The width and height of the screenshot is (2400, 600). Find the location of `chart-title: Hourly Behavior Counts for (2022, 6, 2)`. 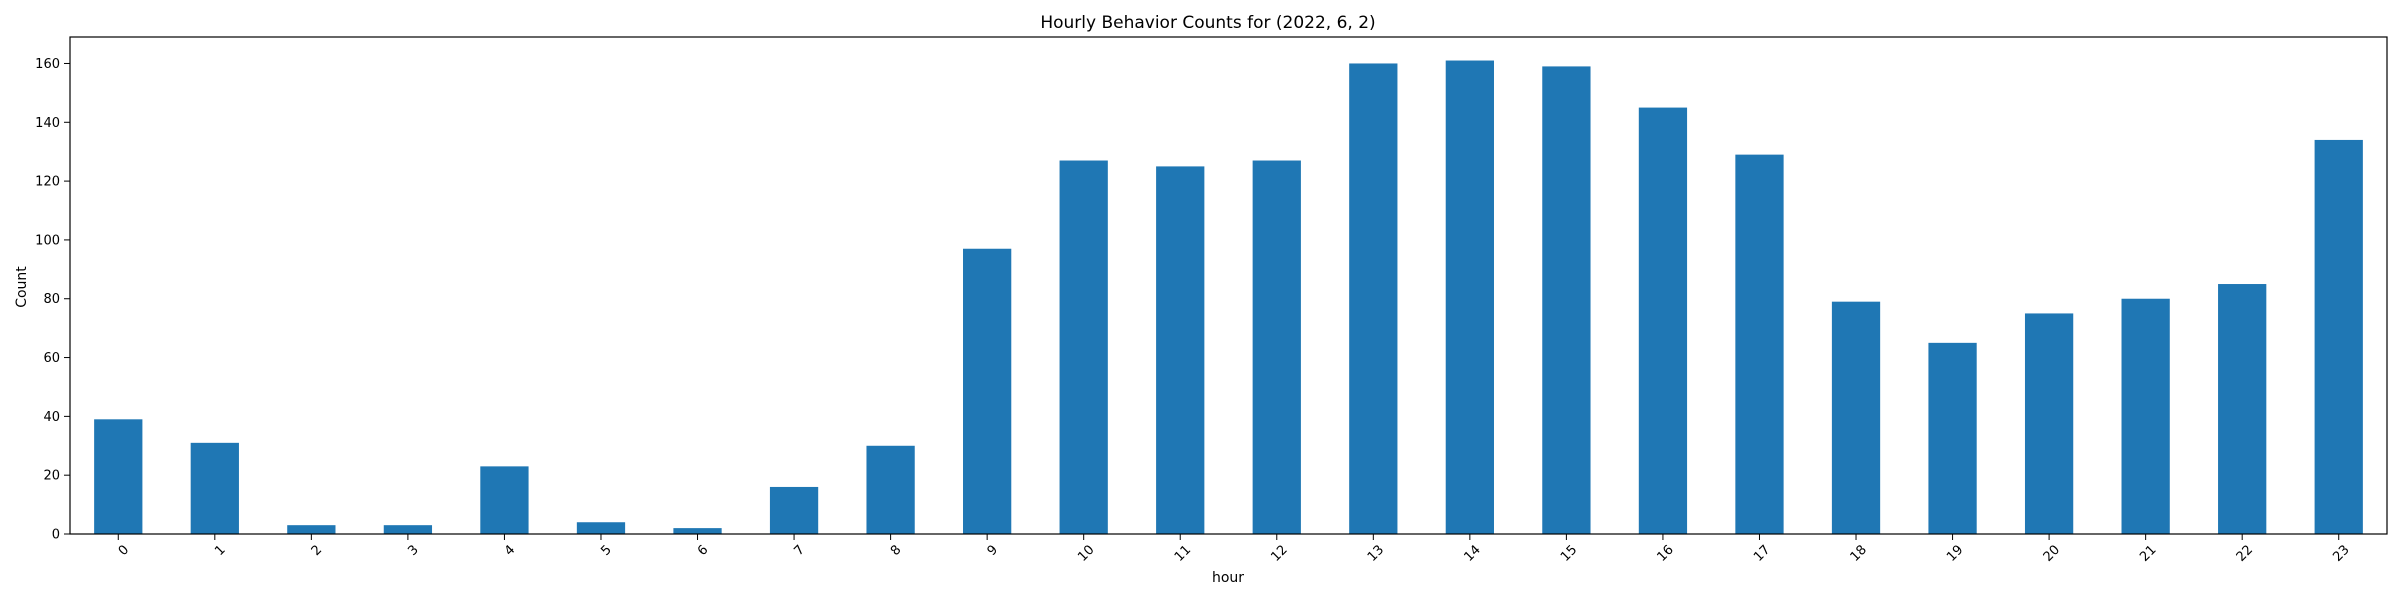

chart-title: Hourly Behavior Counts for (2022, 6, 2) is located at coordinates (1207, 23).